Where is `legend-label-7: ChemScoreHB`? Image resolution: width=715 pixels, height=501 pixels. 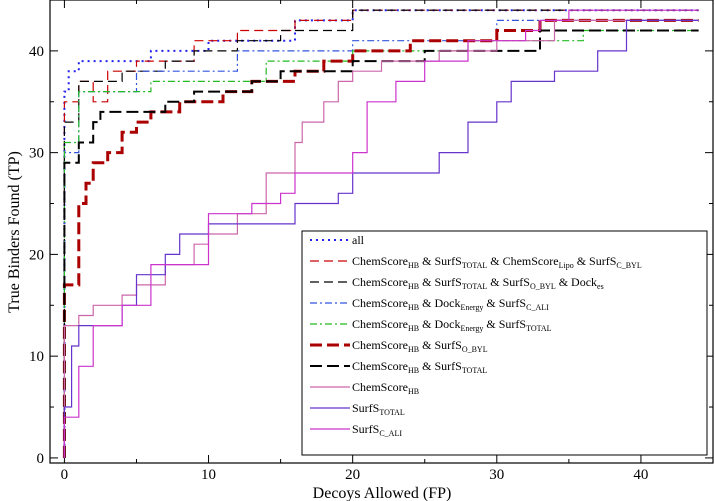
legend-label-7: ChemScoreHB is located at coordinates (385, 388).